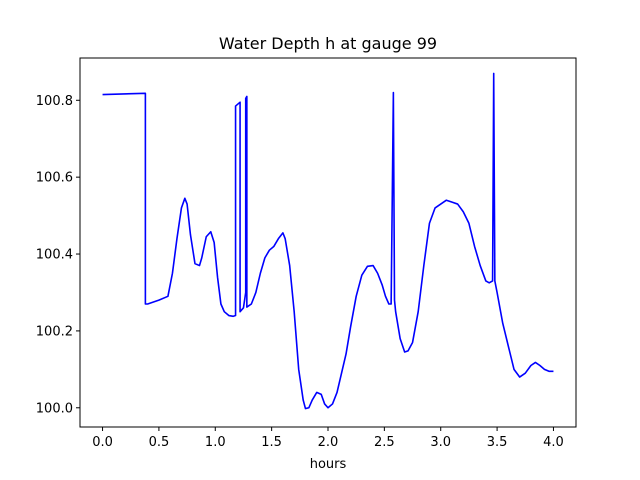  Describe the element at coordinates (54, 255) in the screenshot. I see `y-tick-label: 100.4` at that location.